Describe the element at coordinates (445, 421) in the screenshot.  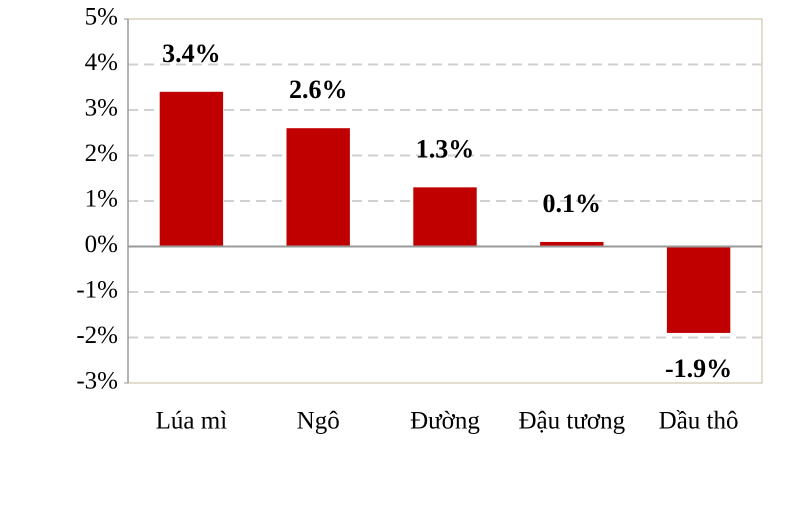
I see `x-tick-label: Đường` at that location.